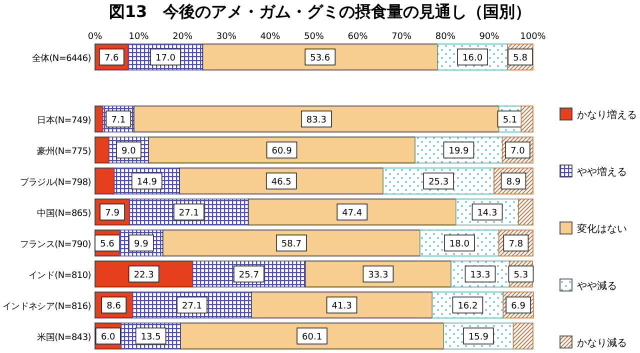 This screenshot has height=353, width=640. What do you see at coordinates (518, 307) in the screenshot?
I see `data-label: 6.9` at bounding box center [518, 307].